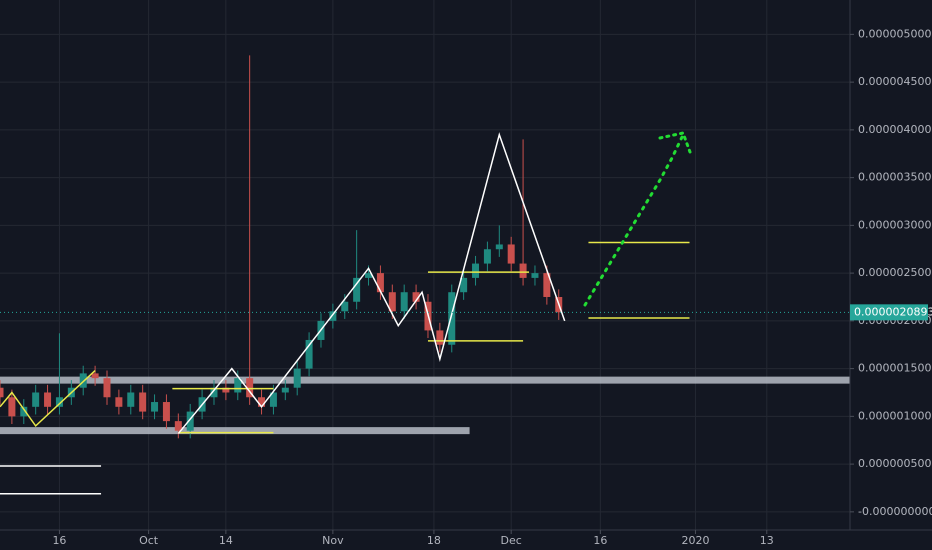 This screenshot has height=550, width=932. Describe the element at coordinates (895, 272) in the screenshot. I see `y-tick-label: 0.00000250000` at that location.